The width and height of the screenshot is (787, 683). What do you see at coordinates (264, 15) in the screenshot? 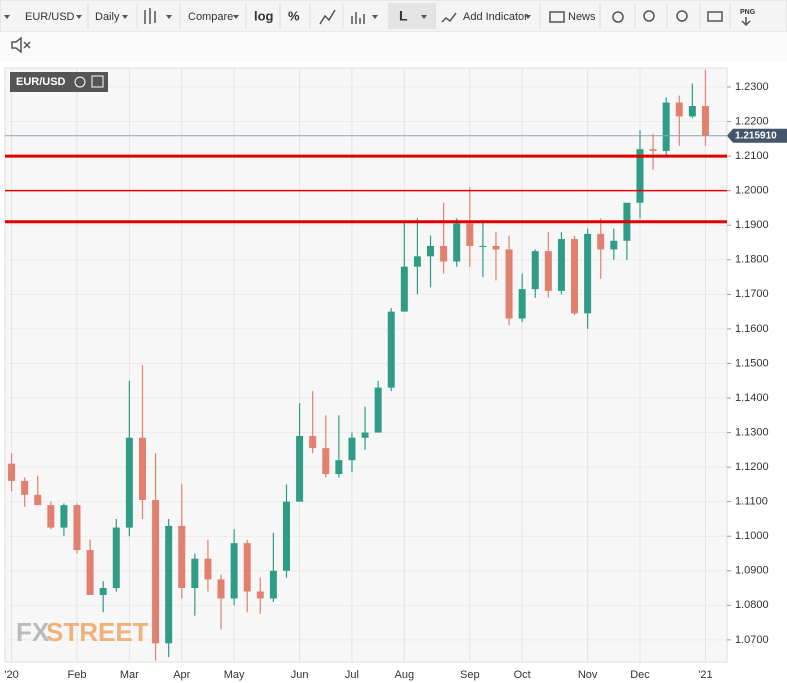
I see `log-button: log` at bounding box center [264, 15].